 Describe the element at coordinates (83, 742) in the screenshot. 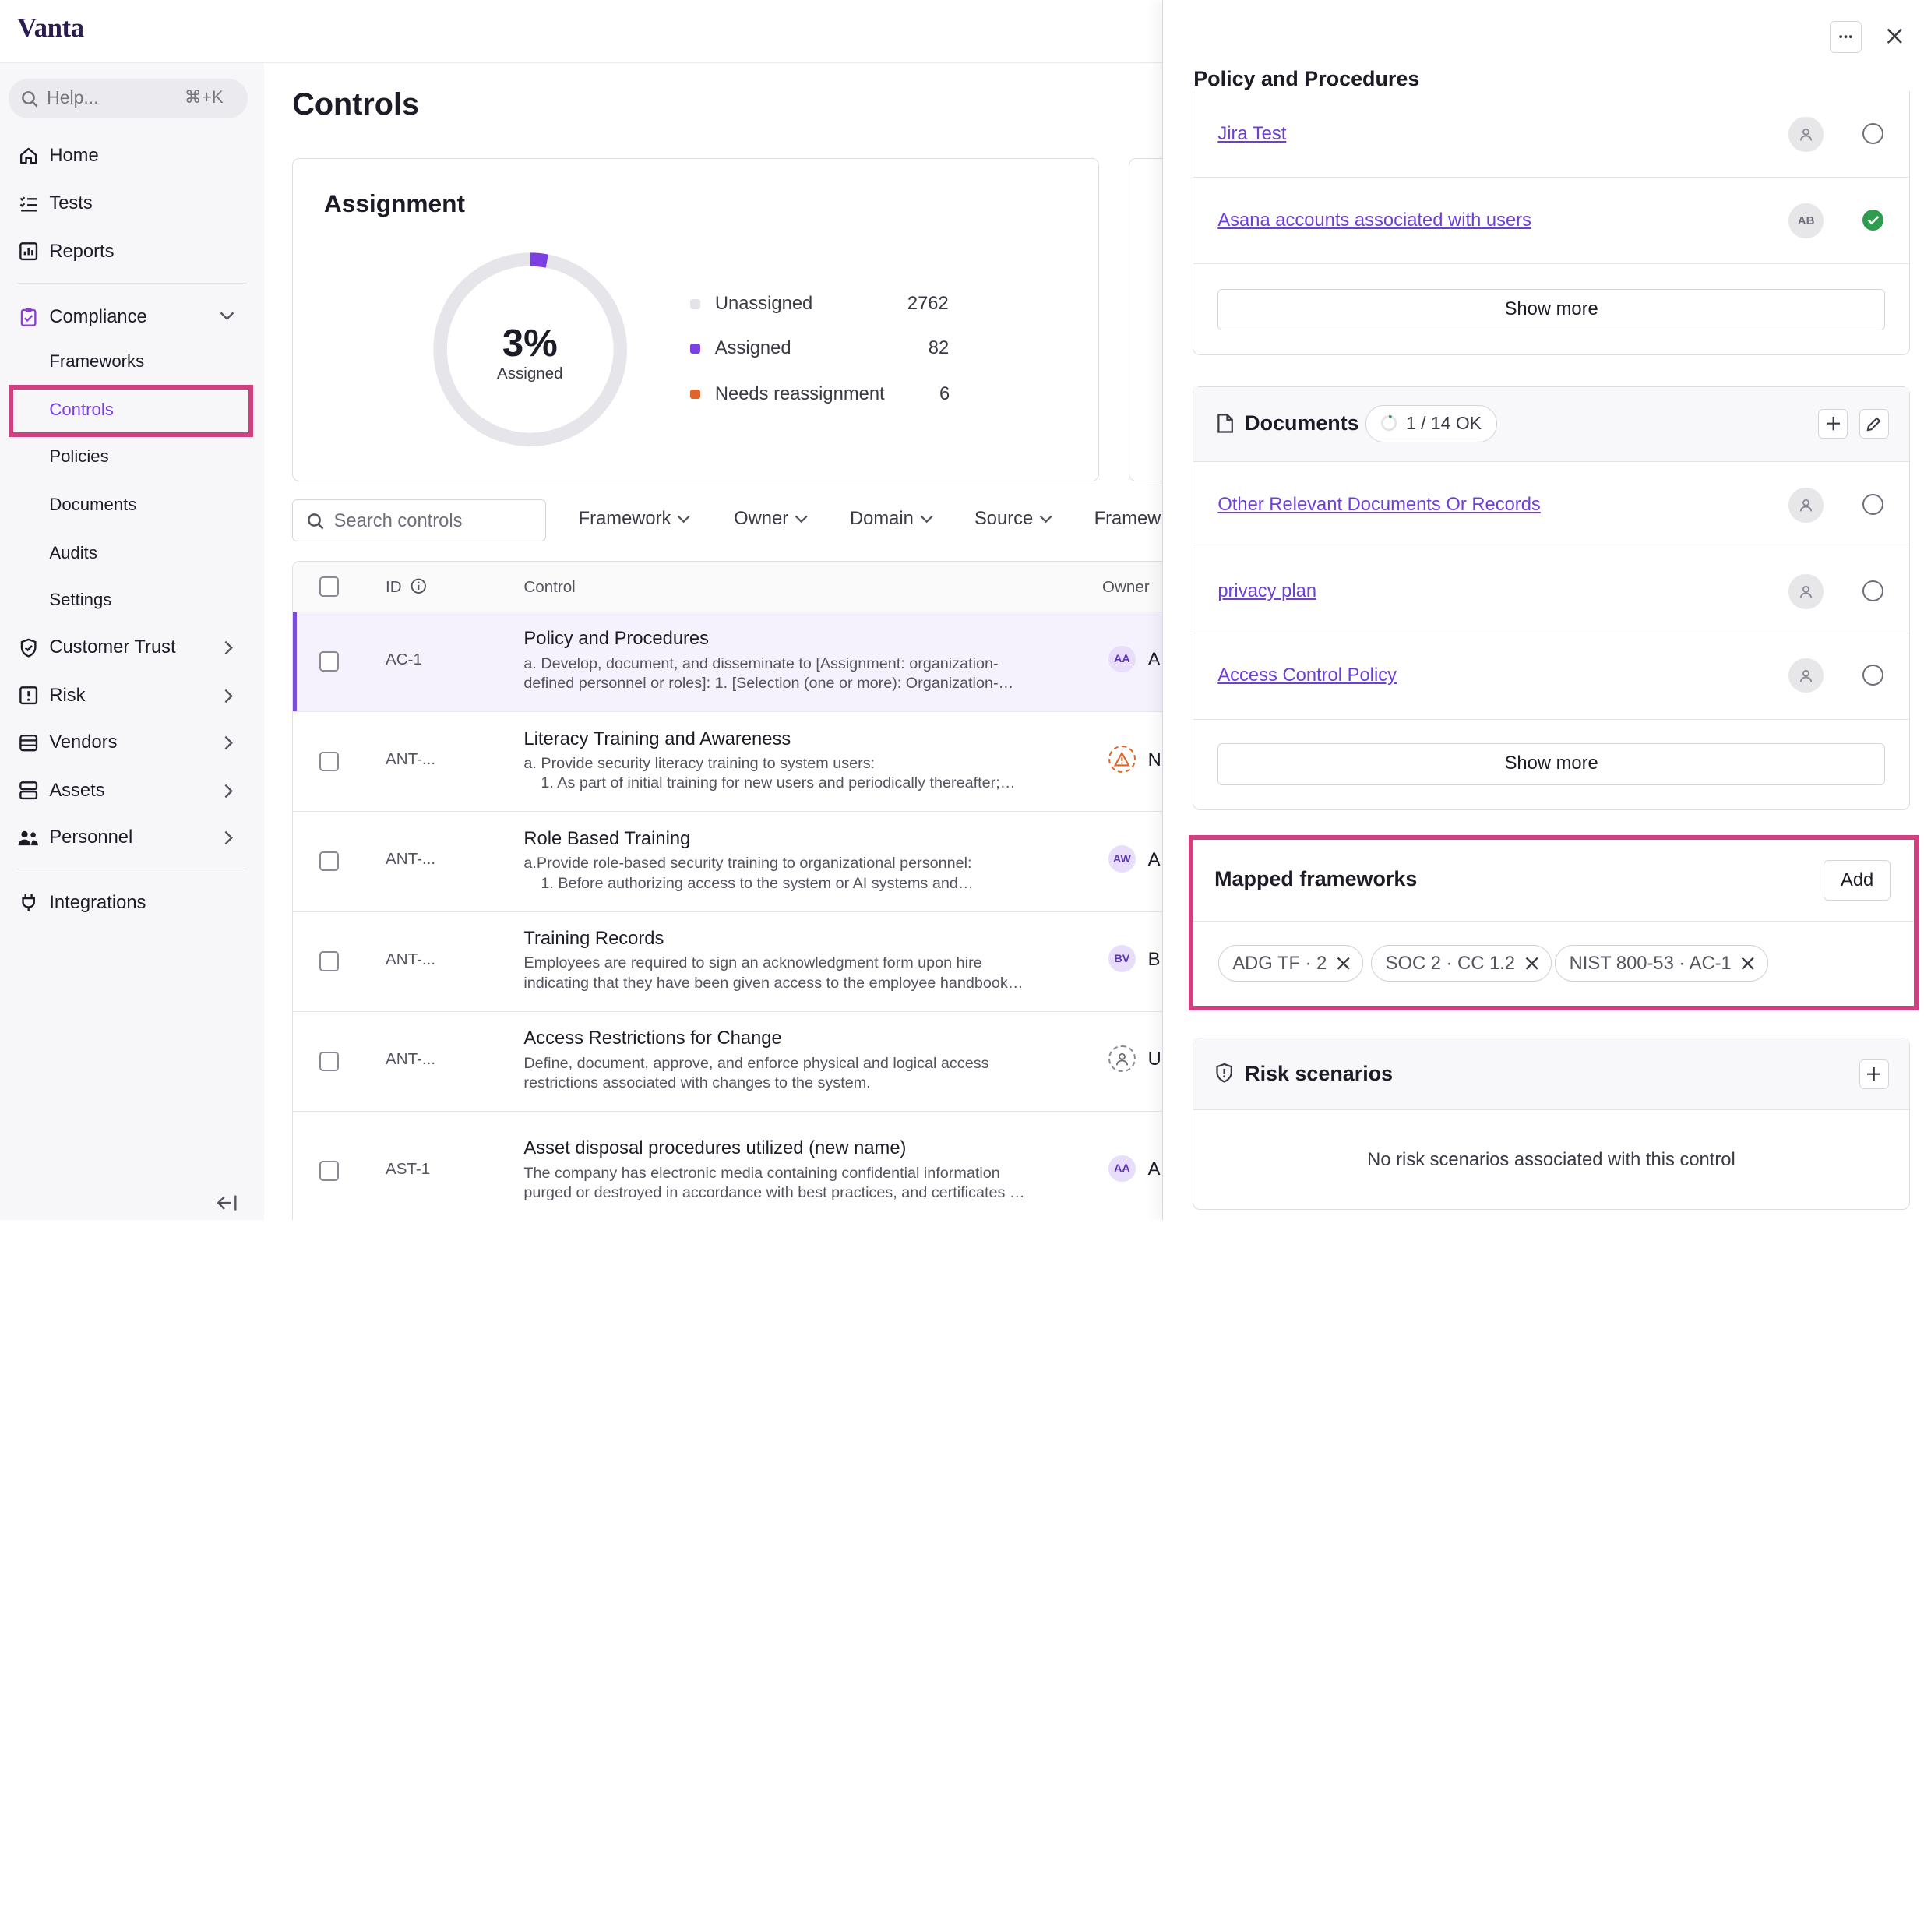

I see `sidebar-item-label: Vendors` at that location.